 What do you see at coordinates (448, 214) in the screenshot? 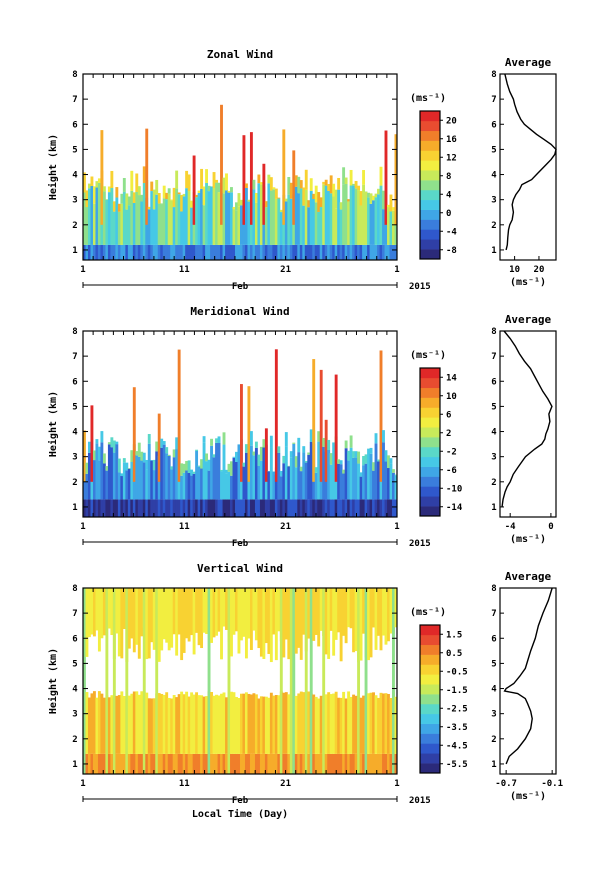
I see `colorbar-tick-label: 0` at bounding box center [448, 214].